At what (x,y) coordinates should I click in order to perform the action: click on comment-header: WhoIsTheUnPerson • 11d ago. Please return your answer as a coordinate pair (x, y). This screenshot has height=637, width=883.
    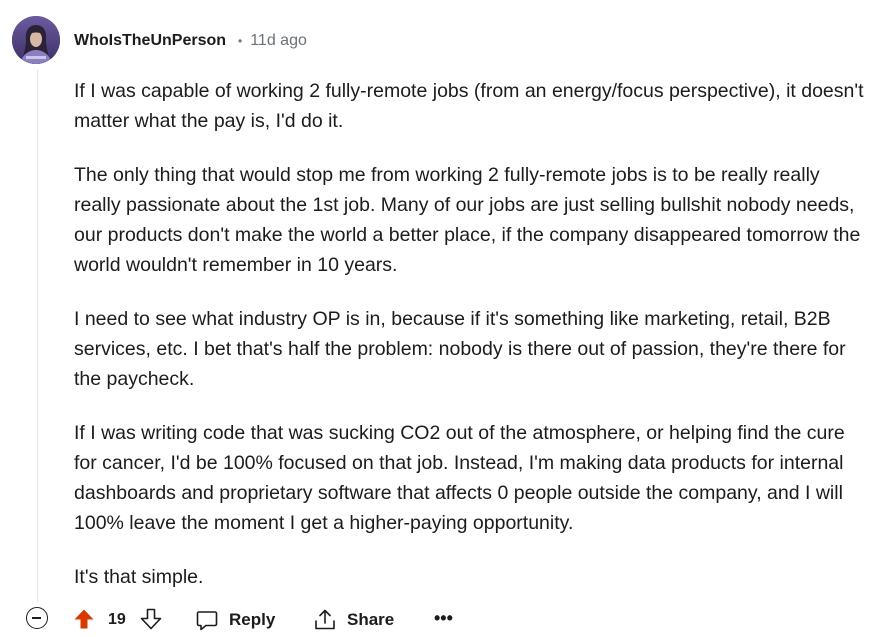
    Looking at the image, I should click on (190, 41).